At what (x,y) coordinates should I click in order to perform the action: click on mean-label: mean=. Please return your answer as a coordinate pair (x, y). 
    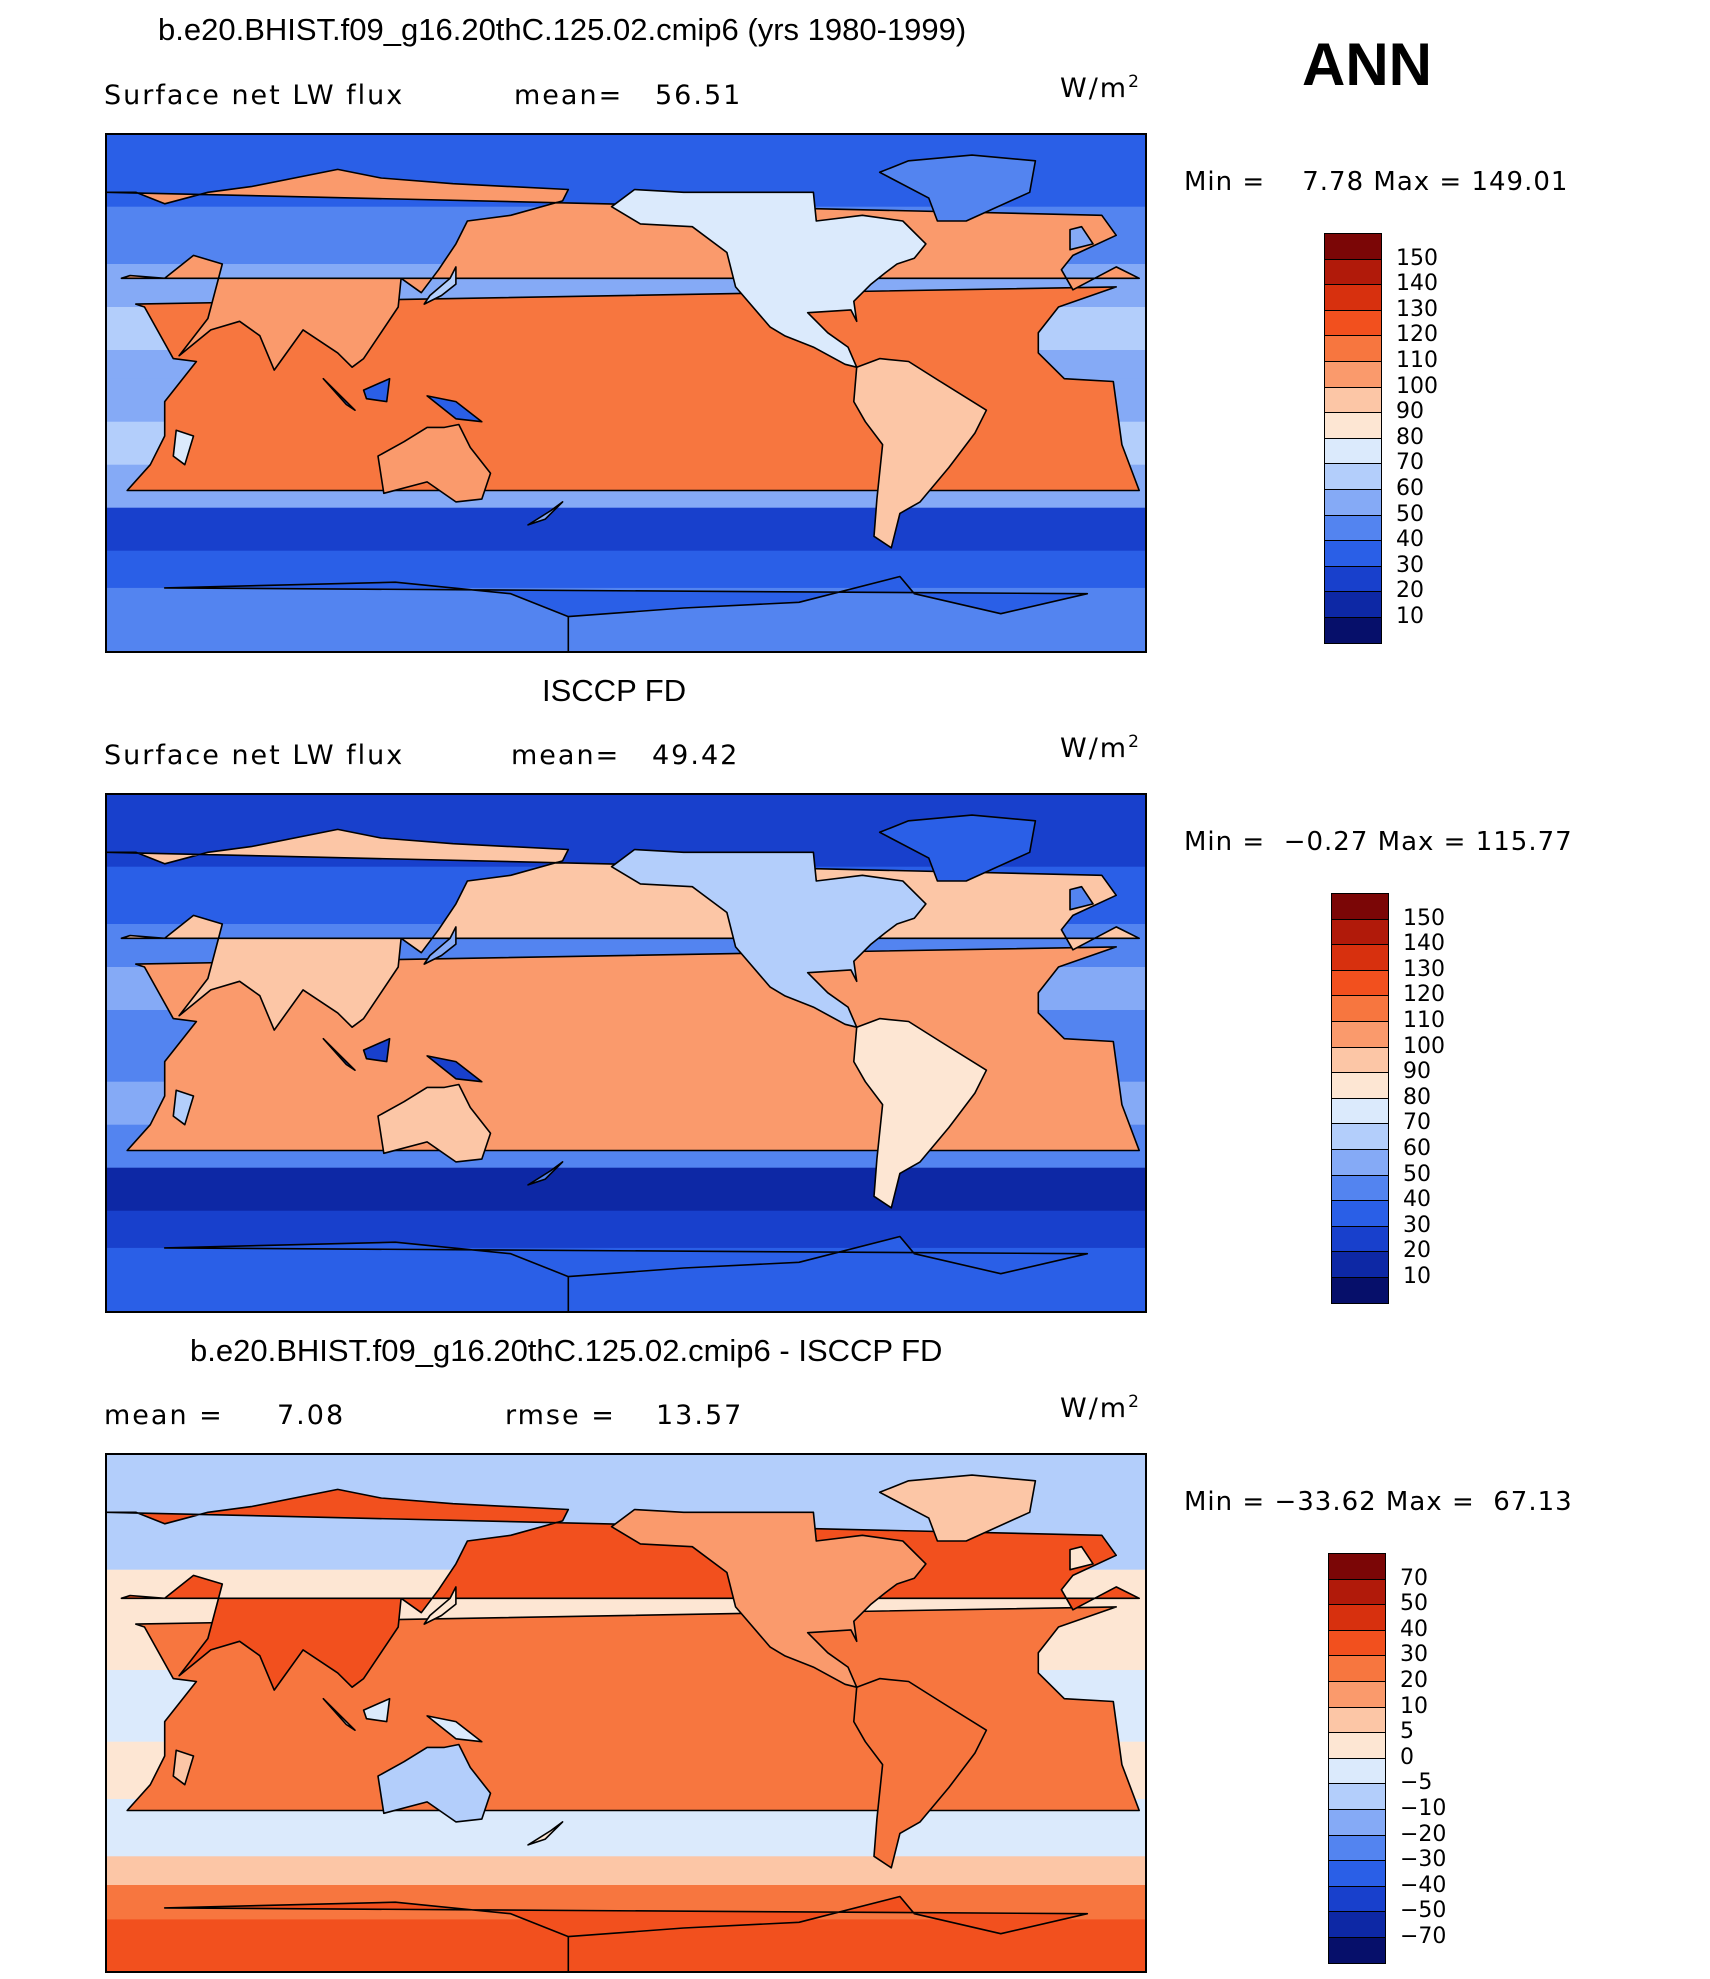
    Looking at the image, I should click on (569, 95).